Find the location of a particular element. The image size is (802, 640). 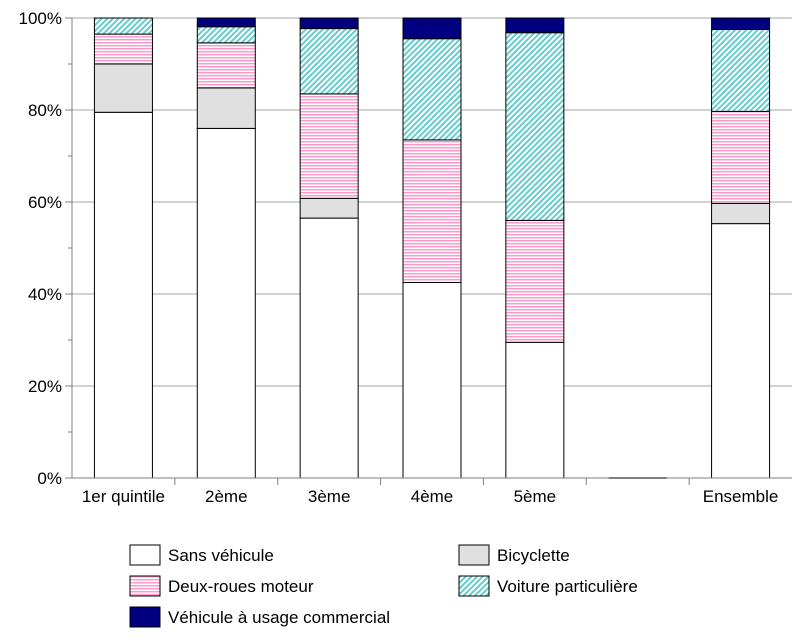

y-tick-label: 40% is located at coordinates (45, 294).